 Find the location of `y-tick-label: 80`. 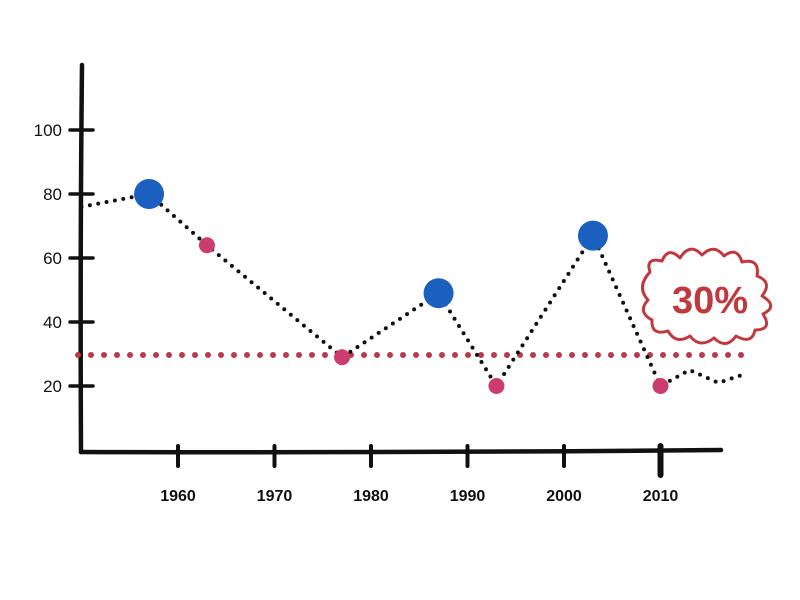

y-tick-label: 80 is located at coordinates (52, 194).